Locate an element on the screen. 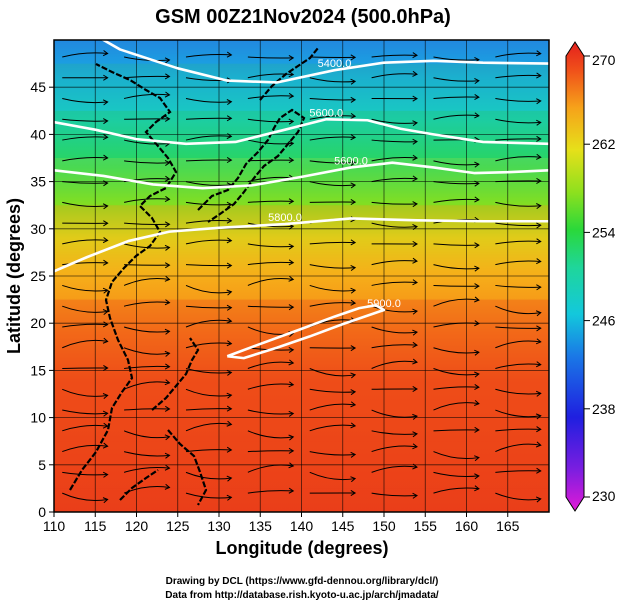  colorbar-tick-label: 270 is located at coordinates (604, 60).